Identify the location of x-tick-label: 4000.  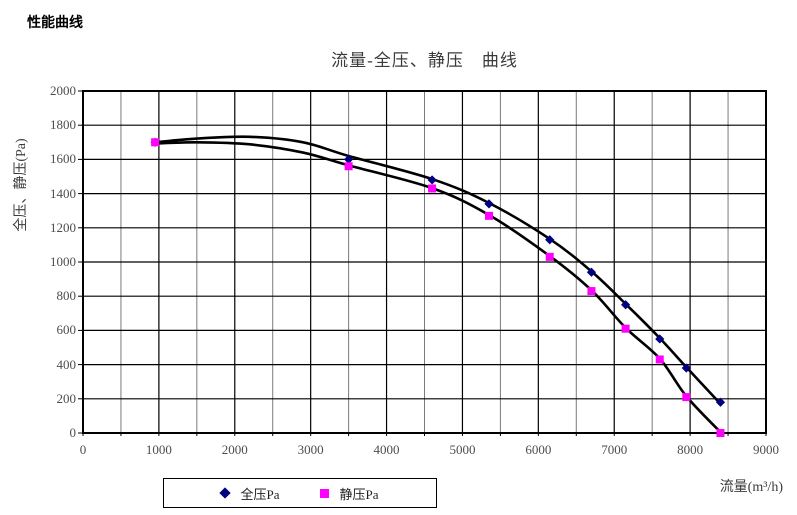
(386, 449).